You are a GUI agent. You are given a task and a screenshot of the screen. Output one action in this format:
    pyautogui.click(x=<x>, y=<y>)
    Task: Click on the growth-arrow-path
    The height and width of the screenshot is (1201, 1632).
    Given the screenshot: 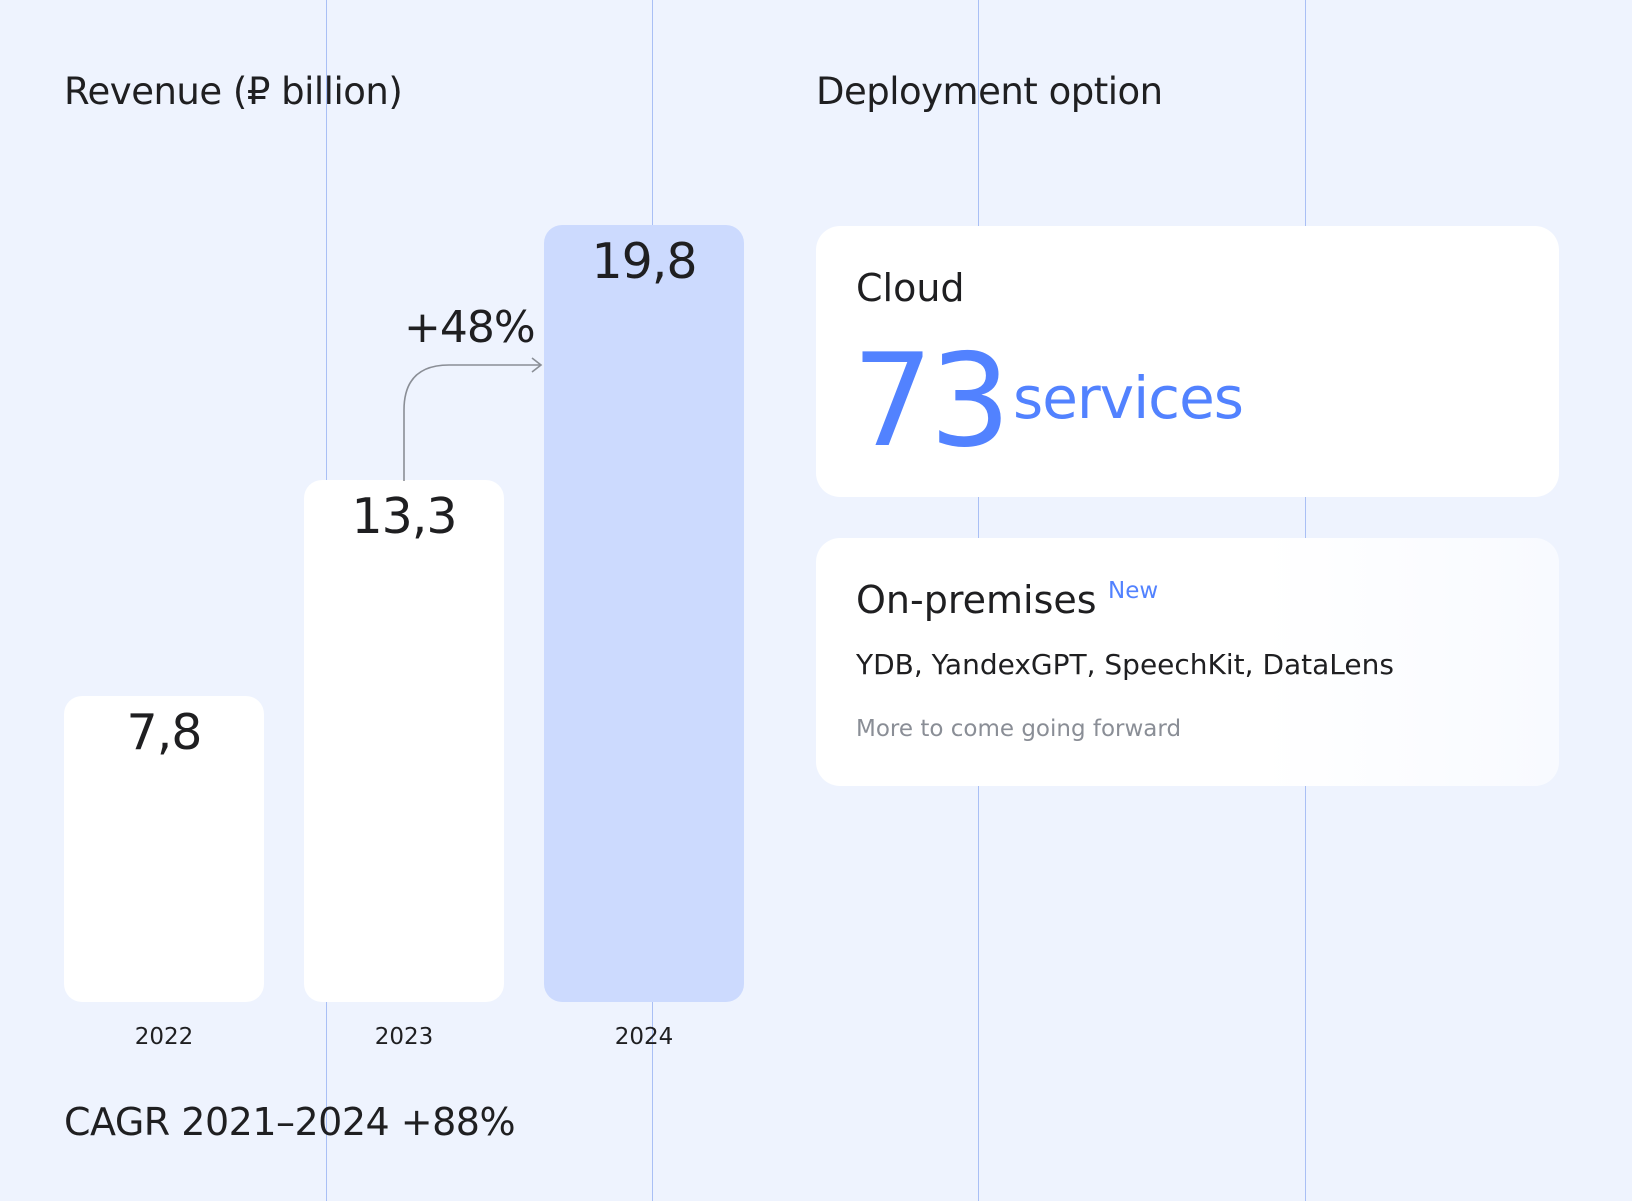 What is the action you would take?
    pyautogui.click(x=471, y=422)
    